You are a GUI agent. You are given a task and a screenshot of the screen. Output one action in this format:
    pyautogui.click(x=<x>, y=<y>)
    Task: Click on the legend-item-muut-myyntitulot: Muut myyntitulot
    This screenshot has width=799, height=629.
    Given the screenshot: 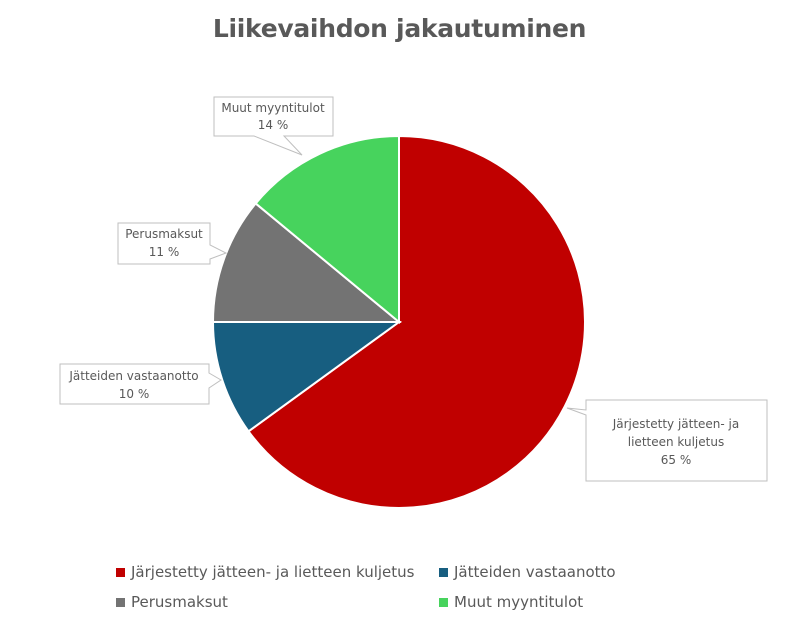 What is the action you would take?
    pyautogui.click(x=511, y=602)
    